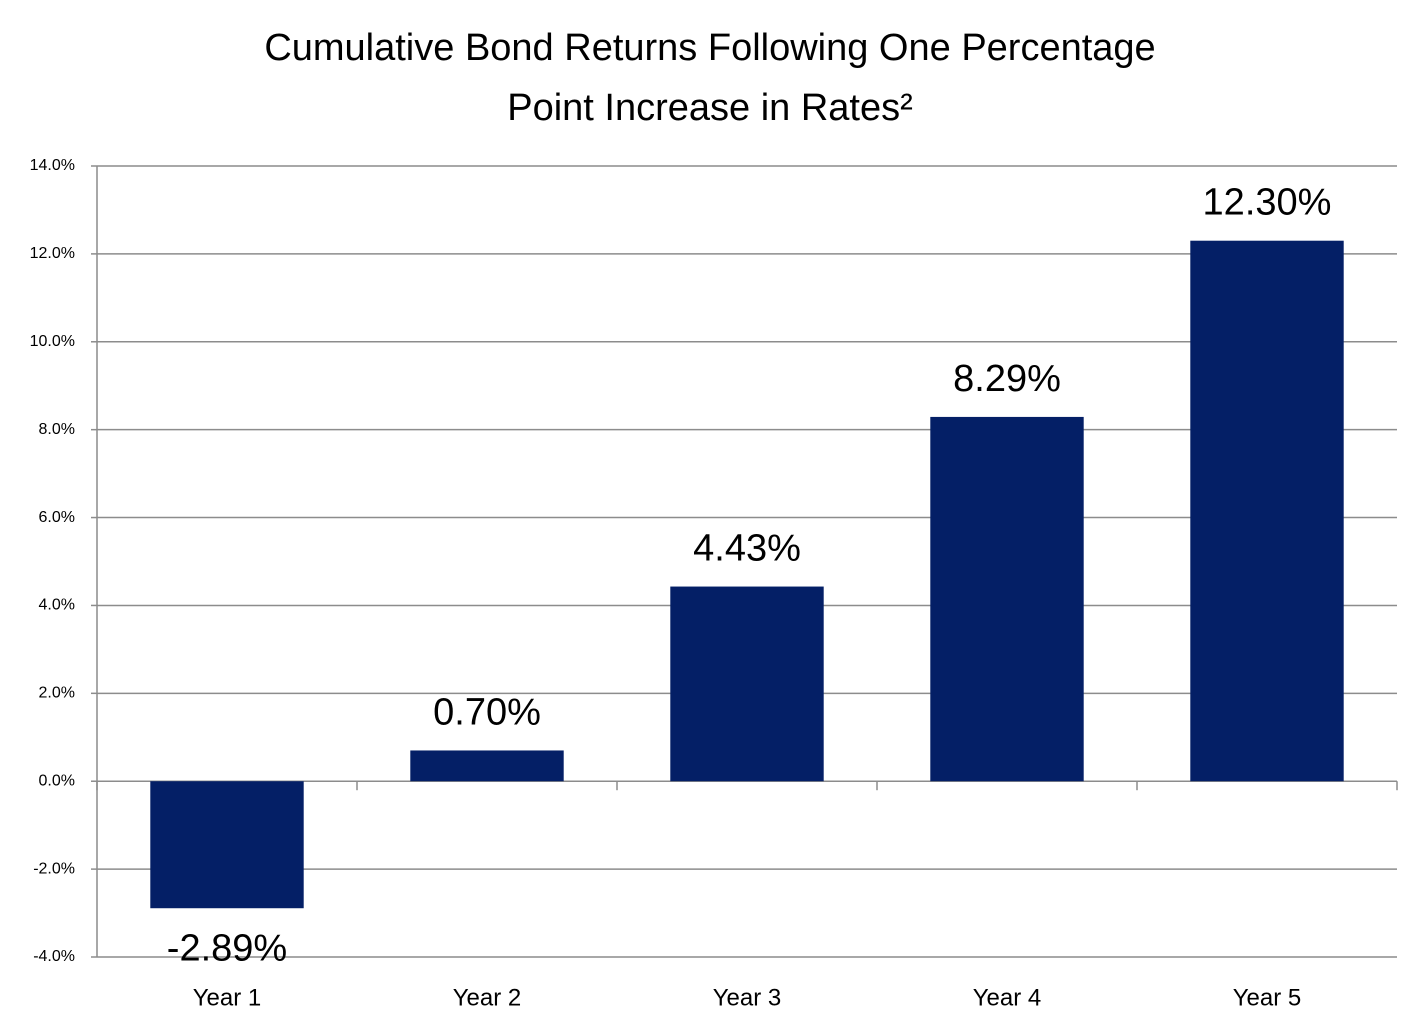 Image resolution: width=1421 pixels, height=1032 pixels. I want to click on value-label: 4.43%, so click(747, 549).